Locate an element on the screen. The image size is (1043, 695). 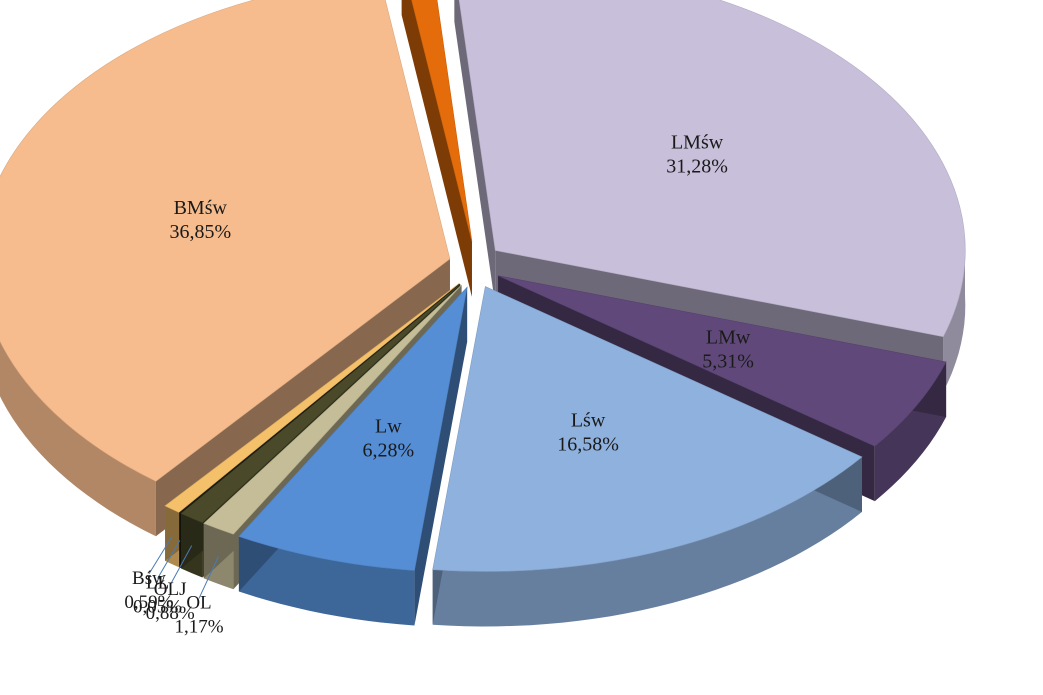
slice-Bśw is located at coordinates (312, 398).